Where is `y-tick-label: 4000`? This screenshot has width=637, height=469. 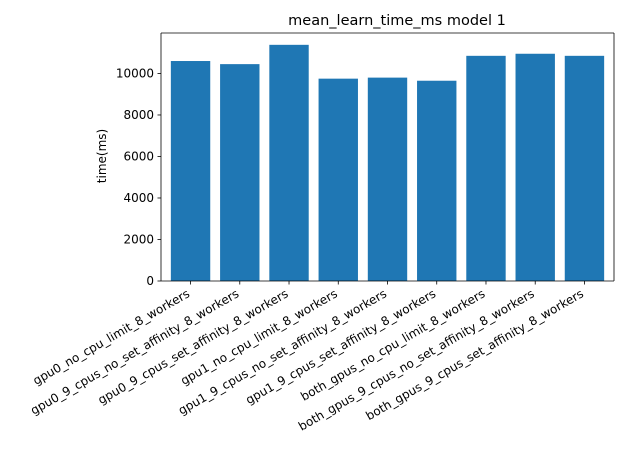 y-tick-label: 4000 is located at coordinates (138, 198).